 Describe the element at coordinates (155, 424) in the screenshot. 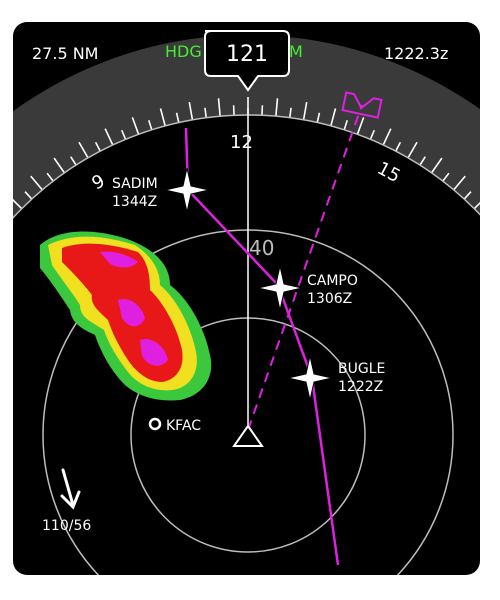

I see `airport-icon` at that location.